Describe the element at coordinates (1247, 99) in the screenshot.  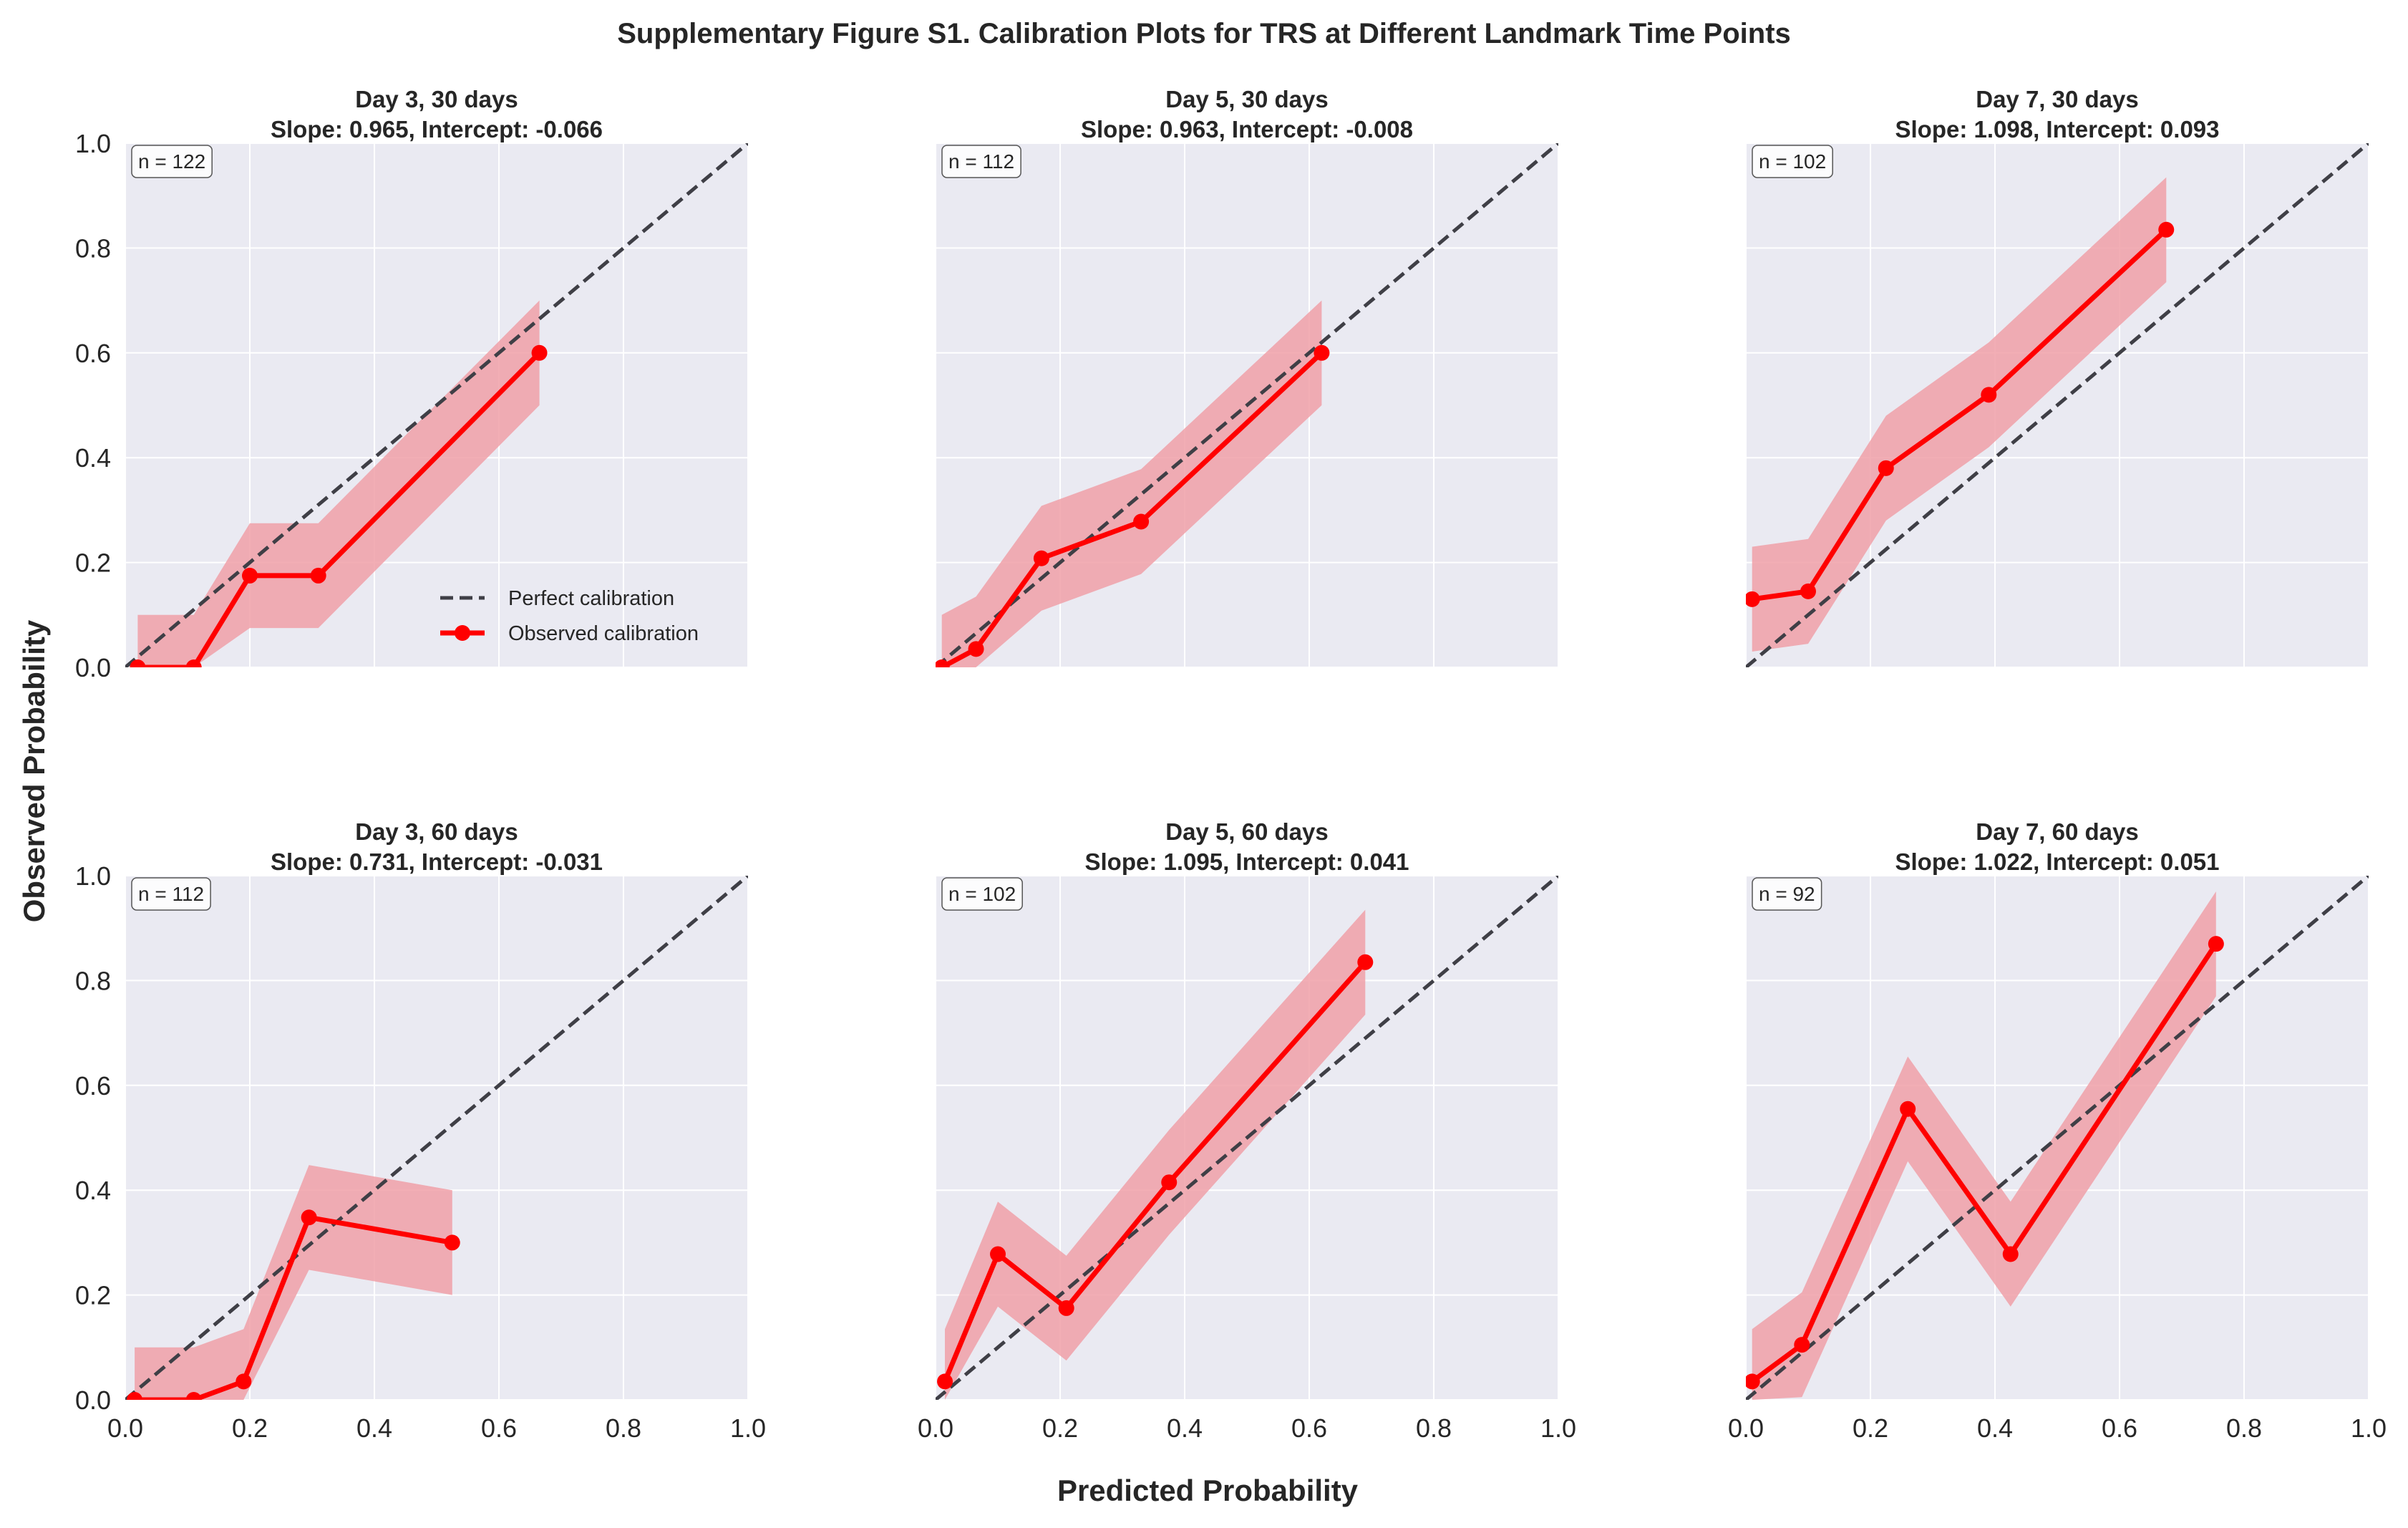
I see `subplot-title: Day 5, 30 days` at that location.